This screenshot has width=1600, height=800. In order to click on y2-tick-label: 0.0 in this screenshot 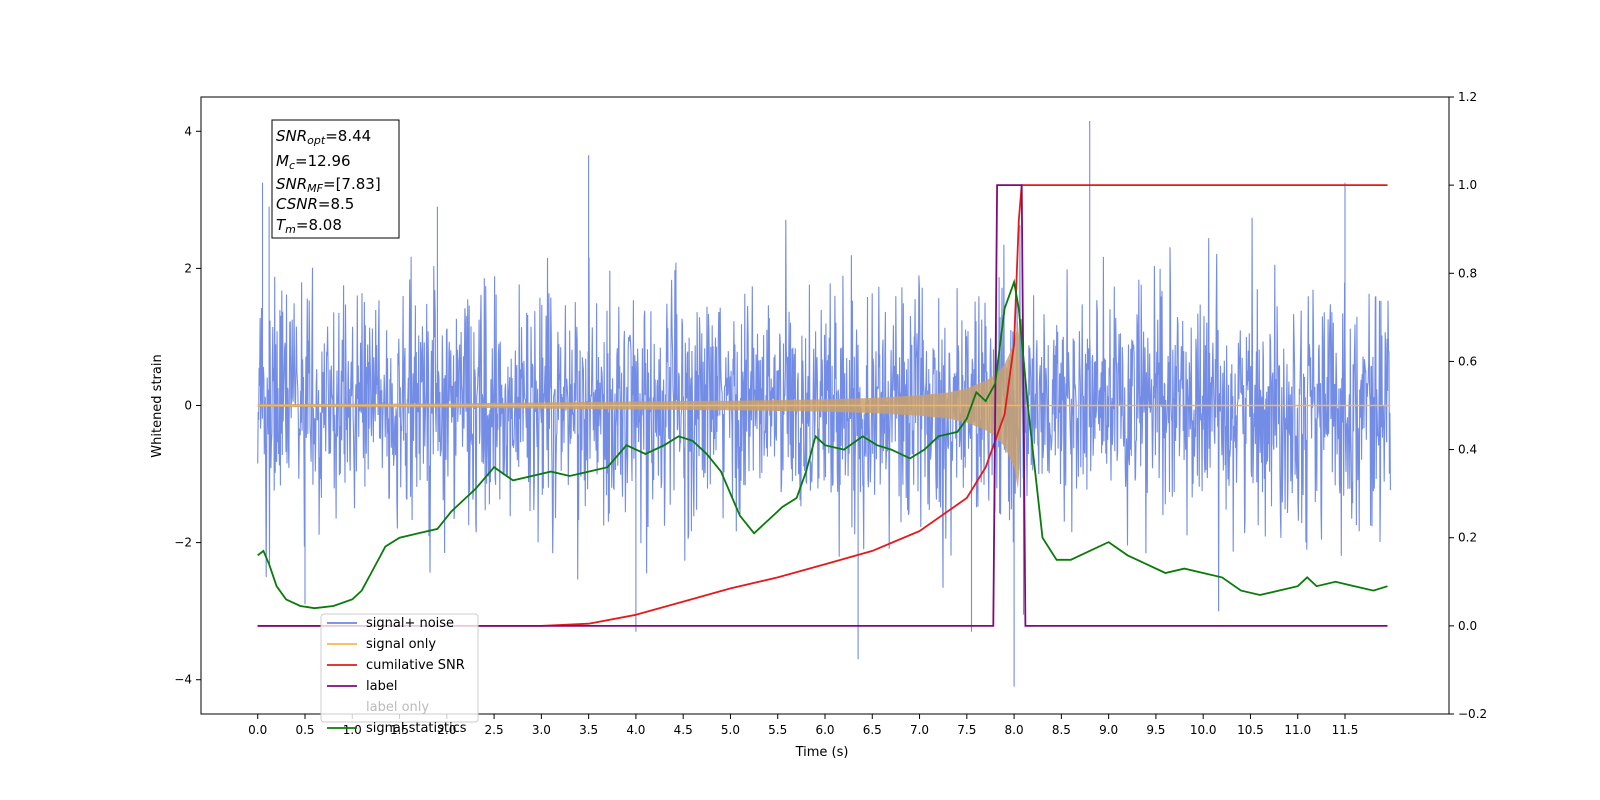, I will do `click(1467, 626)`.